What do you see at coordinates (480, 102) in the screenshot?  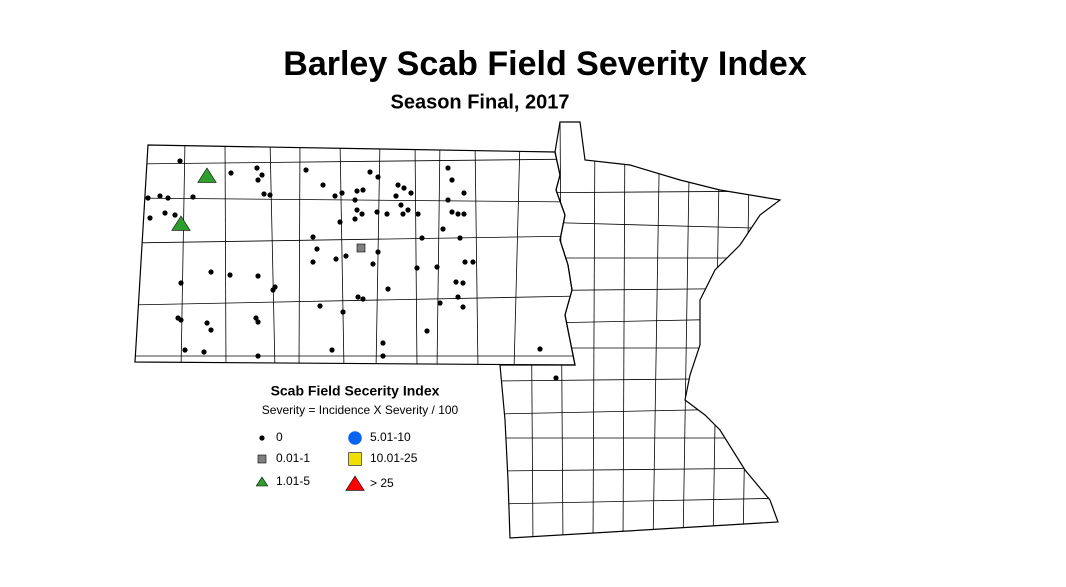 I see `map-subtitle: Season Final, 2017` at bounding box center [480, 102].